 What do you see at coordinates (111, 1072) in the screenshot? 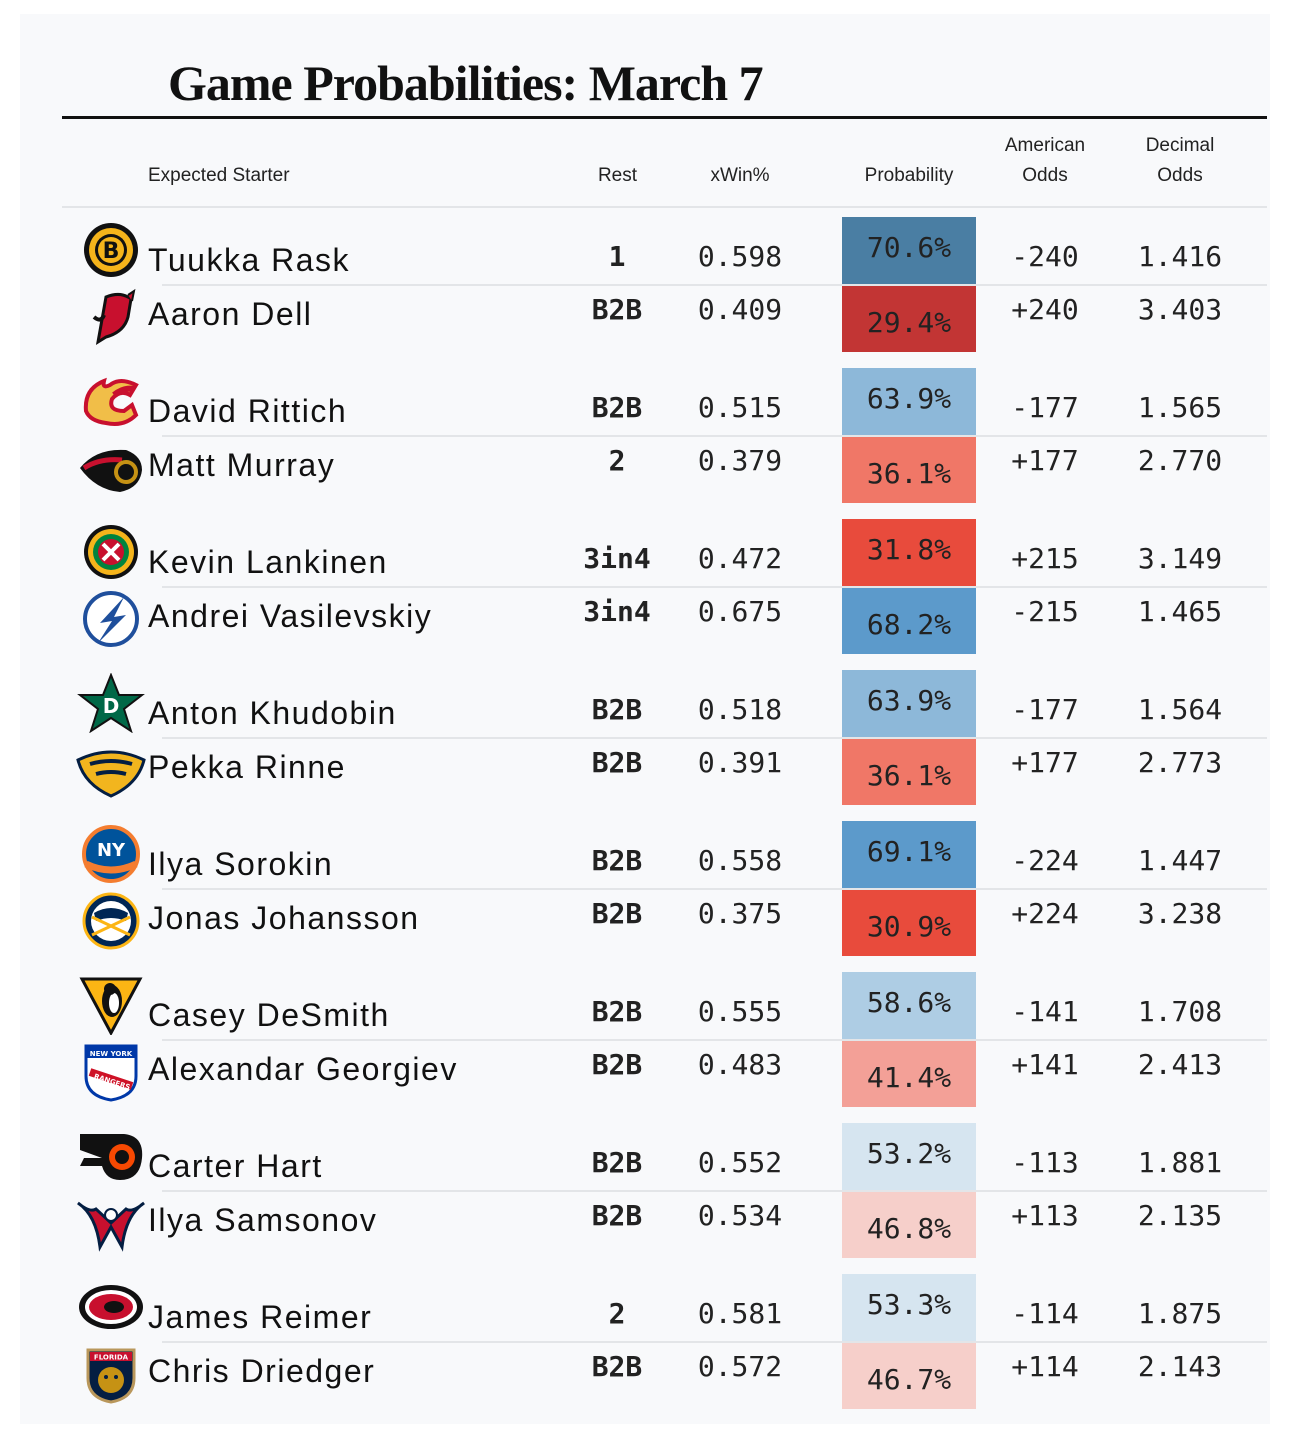
I see `new-york-rangers-logo: NEW YORK RANGERS` at bounding box center [111, 1072].